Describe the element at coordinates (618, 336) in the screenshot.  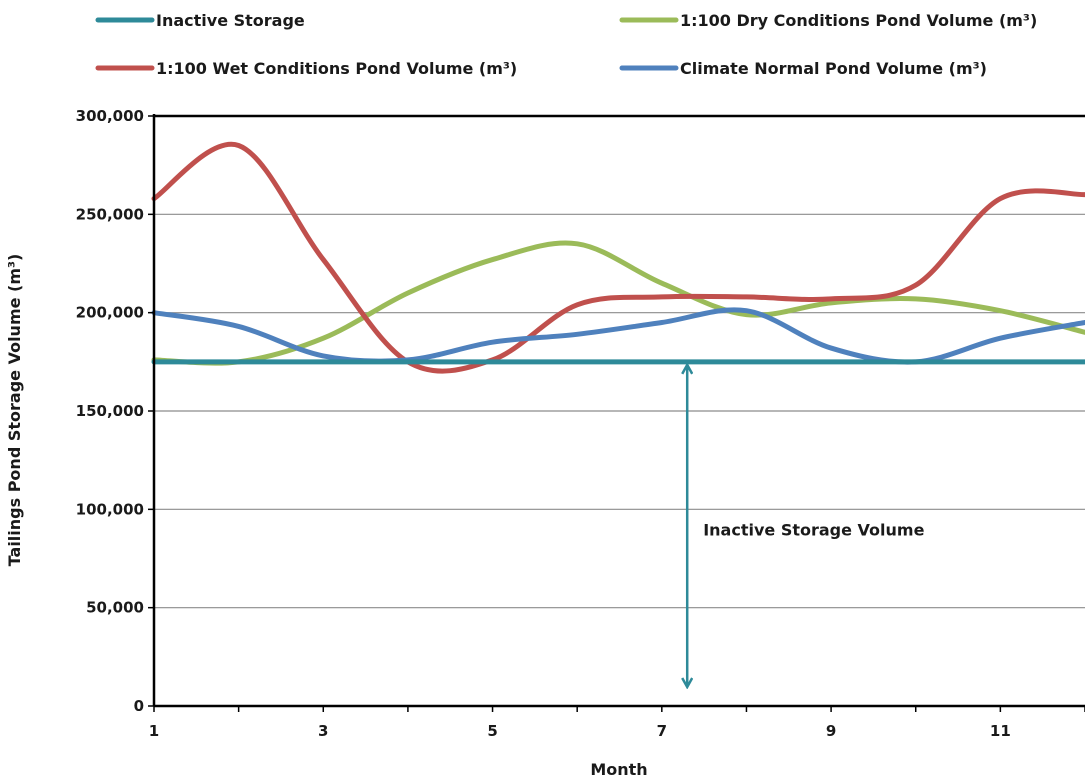
I see `series-line-climate-normal` at that location.